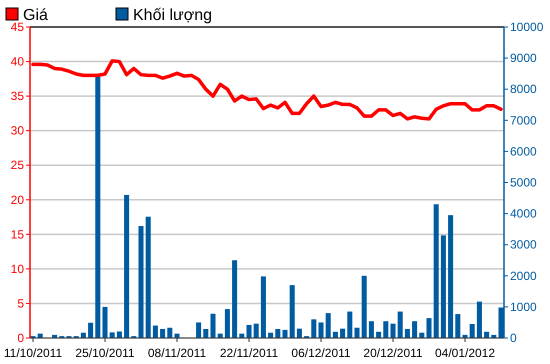 Image resolution: width=550 pixels, height=364 pixels. I want to click on y-tick-label: 45, so click(17, 27).